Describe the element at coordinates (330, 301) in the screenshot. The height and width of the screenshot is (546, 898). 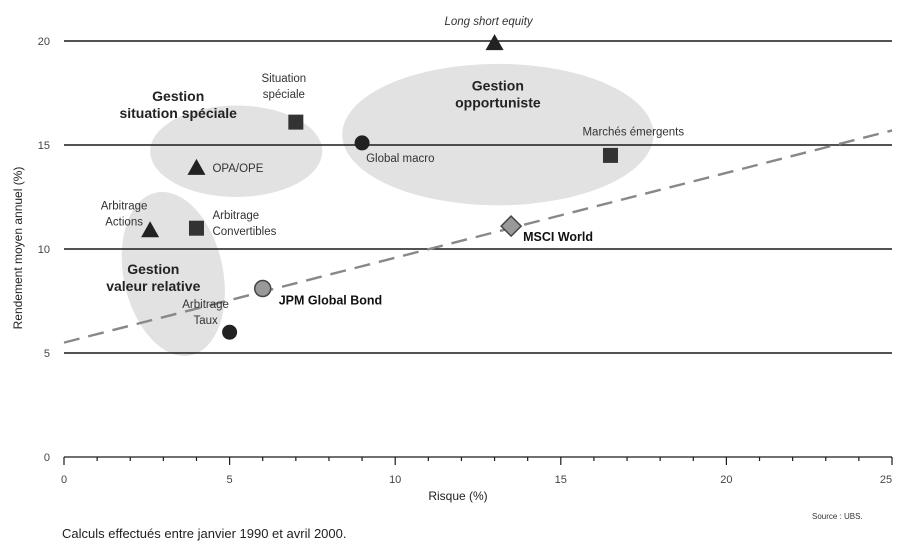
I see `point-jpm-global-bond-label: JPM Global Bond` at that location.